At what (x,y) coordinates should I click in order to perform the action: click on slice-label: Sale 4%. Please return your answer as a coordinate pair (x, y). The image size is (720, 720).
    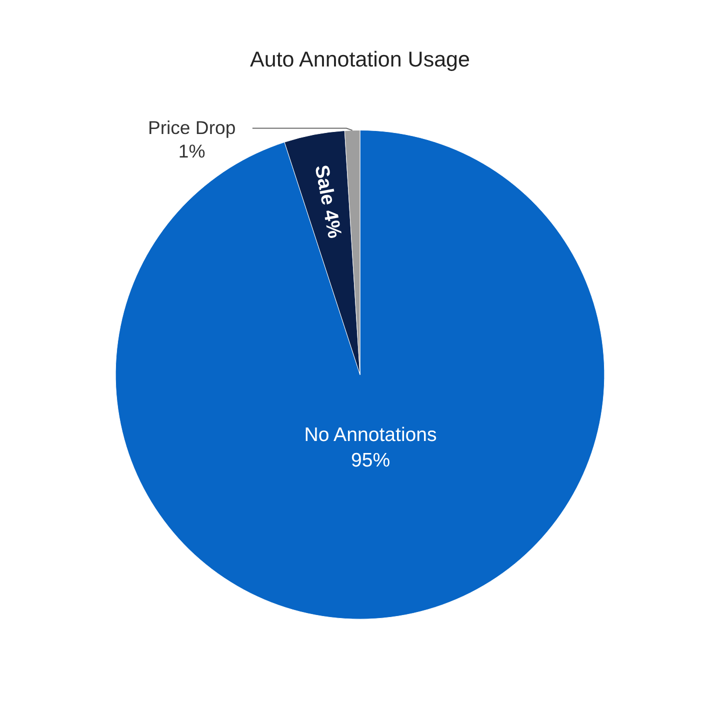
    Looking at the image, I should click on (328, 201).